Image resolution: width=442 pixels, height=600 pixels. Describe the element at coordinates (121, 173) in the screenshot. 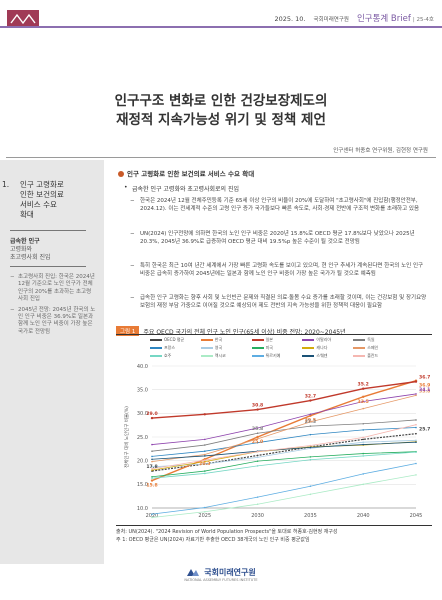

I see `section-bullet-icon` at that location.